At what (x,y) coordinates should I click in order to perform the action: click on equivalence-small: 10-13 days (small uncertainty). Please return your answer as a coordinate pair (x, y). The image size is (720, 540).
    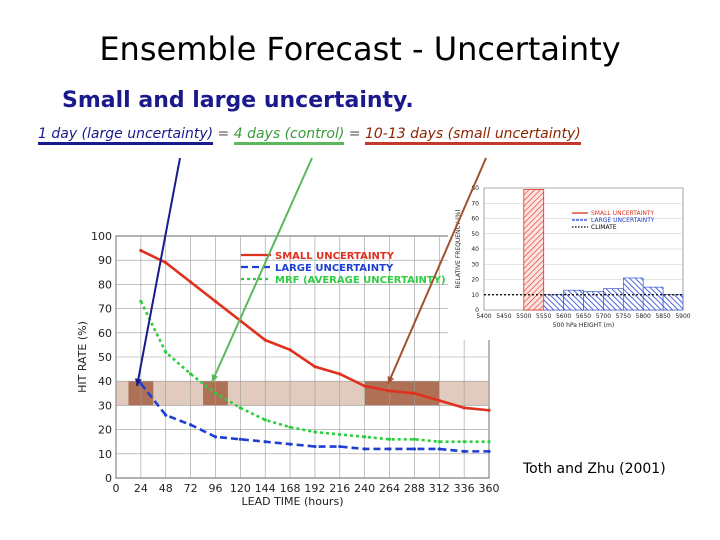
    Looking at the image, I should click on (472, 135).